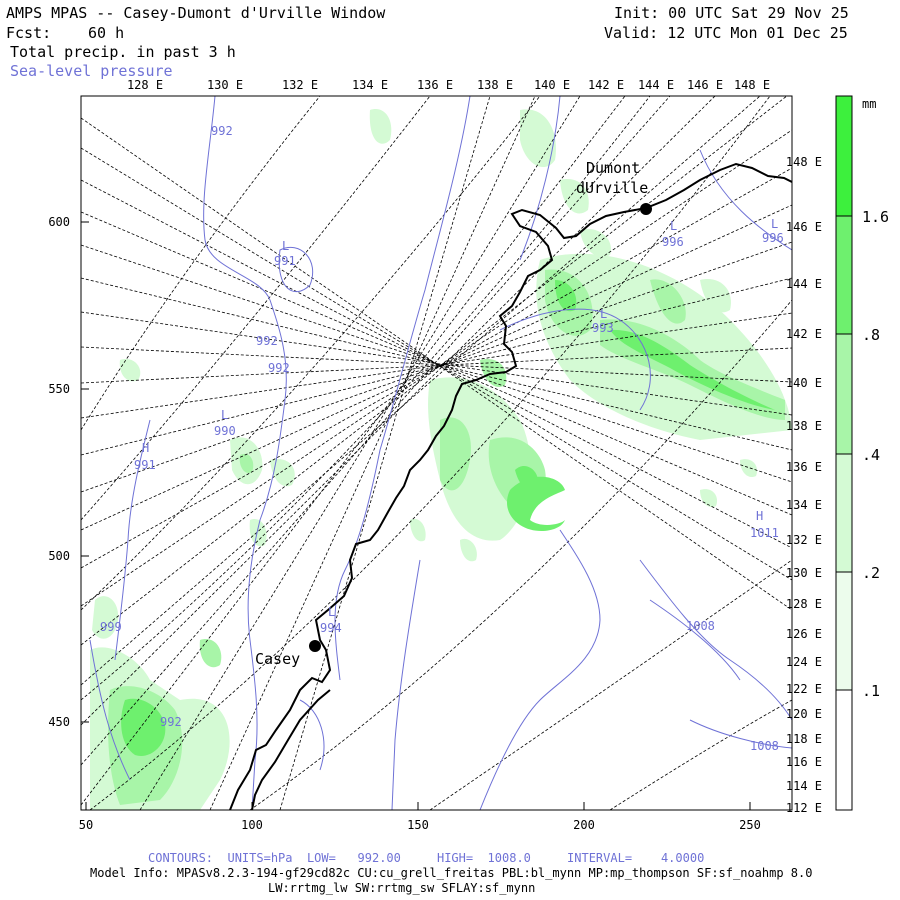 The height and width of the screenshot is (900, 900). Describe the element at coordinates (277, 659) in the screenshot. I see `casey-label: Casey` at that location.